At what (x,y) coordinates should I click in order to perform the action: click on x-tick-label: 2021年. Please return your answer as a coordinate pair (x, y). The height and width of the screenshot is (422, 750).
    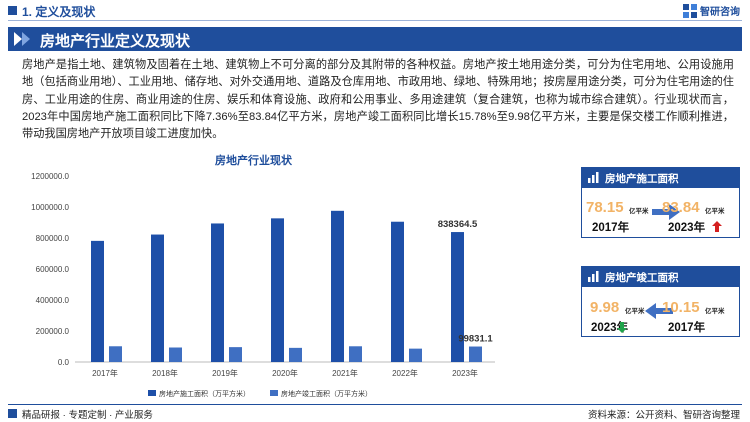
    Looking at the image, I should click on (345, 373).